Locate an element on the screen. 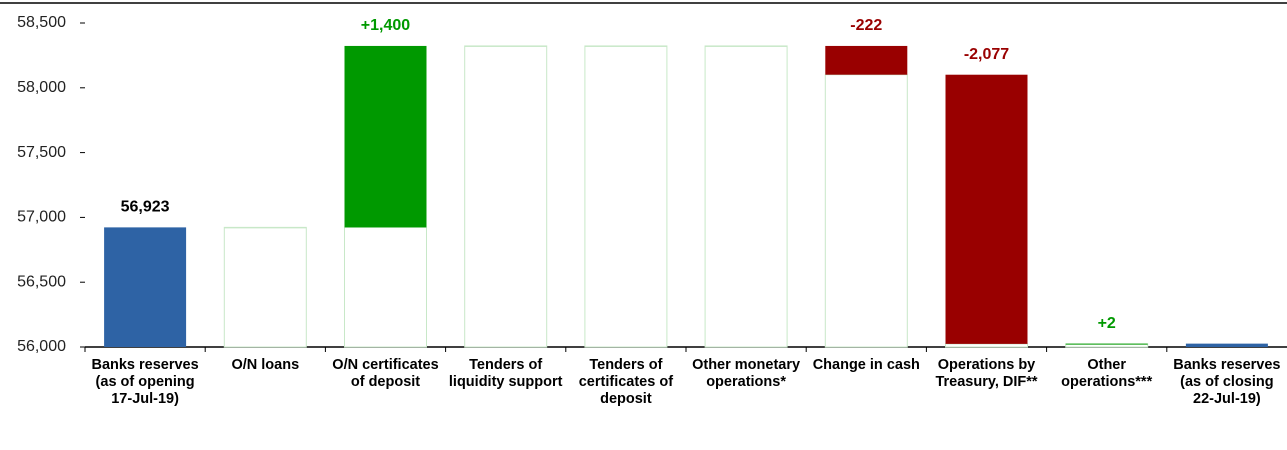 The width and height of the screenshot is (1287, 450). x-tick-label: Banks reserves (as of opening 17-Jul-19) is located at coordinates (145, 382).